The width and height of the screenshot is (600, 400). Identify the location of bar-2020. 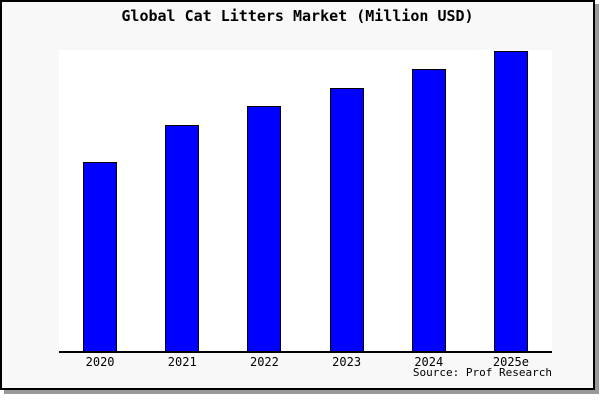
(100, 256).